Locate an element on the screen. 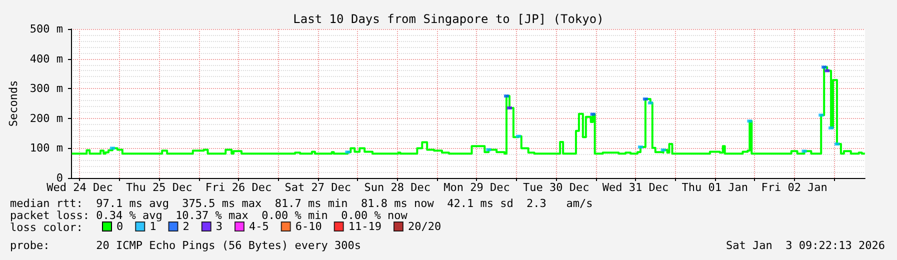 The width and height of the screenshot is (897, 260). legend-label: 20/20 is located at coordinates (425, 226).